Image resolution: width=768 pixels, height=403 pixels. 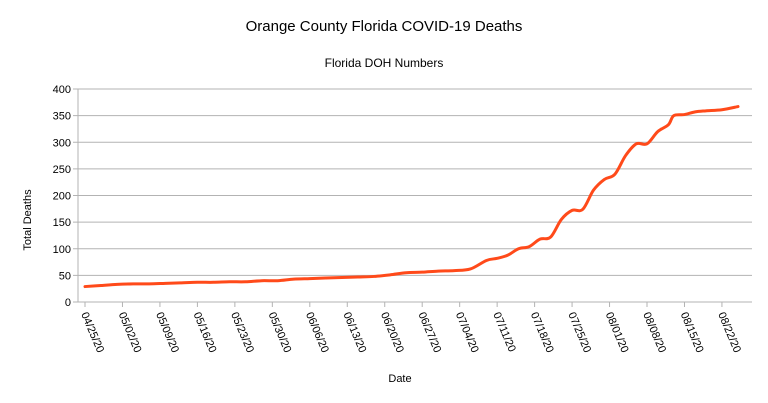 I want to click on x-tick-label: 08/15/20, so click(x=692, y=332).